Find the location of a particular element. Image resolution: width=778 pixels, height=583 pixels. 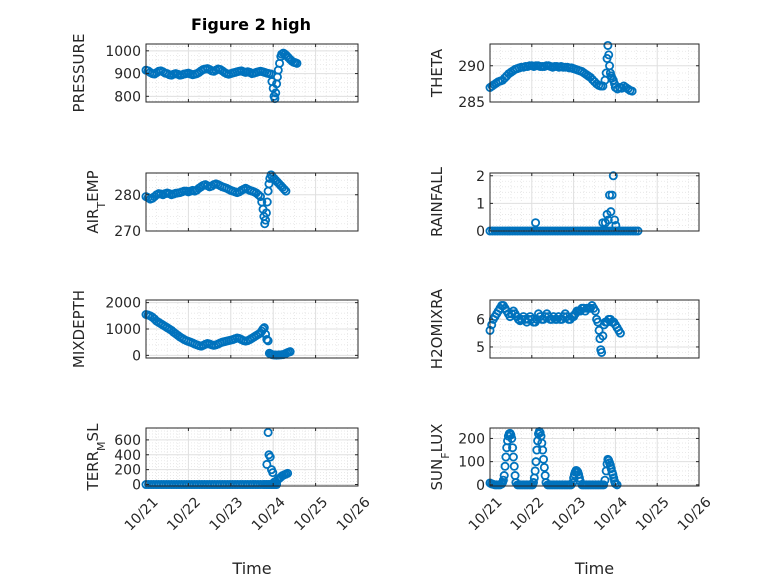

y-axis-label: AIRTEMP is located at coordinates (96, 201).